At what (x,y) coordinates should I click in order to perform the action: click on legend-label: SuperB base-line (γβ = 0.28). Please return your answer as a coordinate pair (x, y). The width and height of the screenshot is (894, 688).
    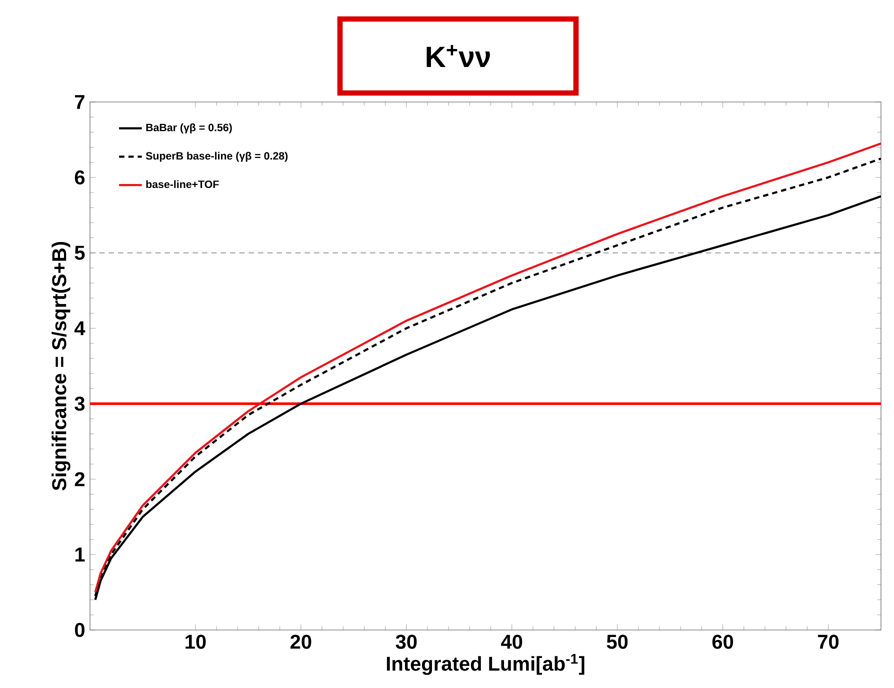
    Looking at the image, I should click on (217, 157).